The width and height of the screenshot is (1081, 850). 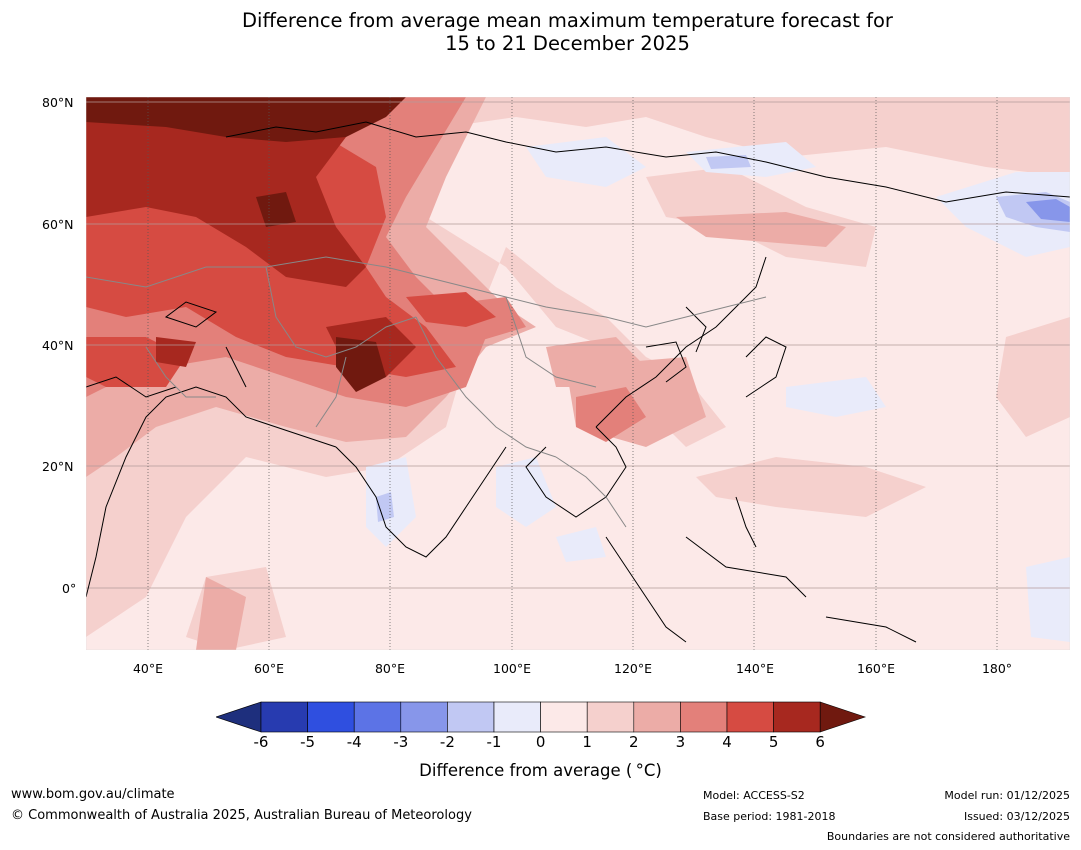 I want to click on colorbar-tick-label: -1, so click(x=494, y=742).